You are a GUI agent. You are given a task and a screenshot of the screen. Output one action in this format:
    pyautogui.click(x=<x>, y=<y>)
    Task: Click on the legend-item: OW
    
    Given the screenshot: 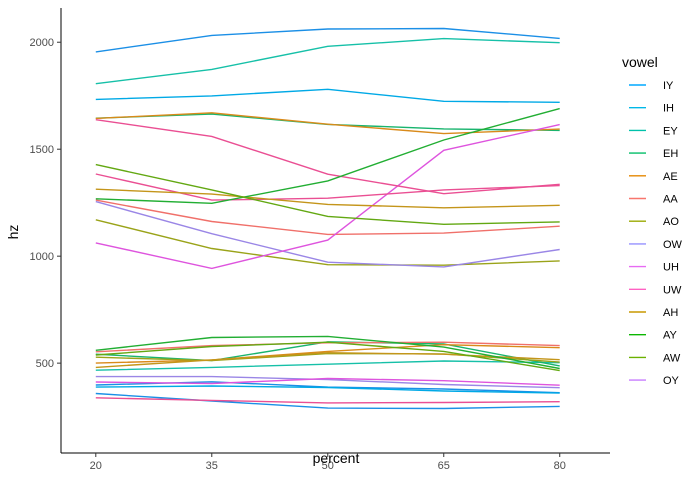 What is the action you would take?
    pyautogui.click(x=656, y=245)
    